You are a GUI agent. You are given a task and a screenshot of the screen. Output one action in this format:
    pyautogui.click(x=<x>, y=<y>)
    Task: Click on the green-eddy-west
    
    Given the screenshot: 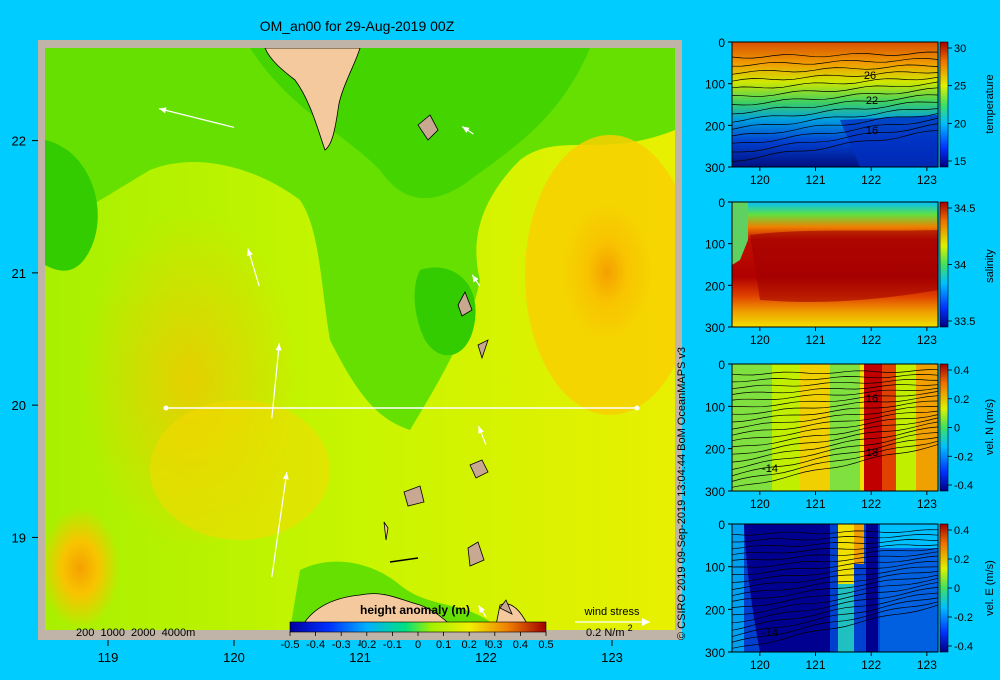 What is the action you would take?
    pyautogui.click(x=71, y=205)
    